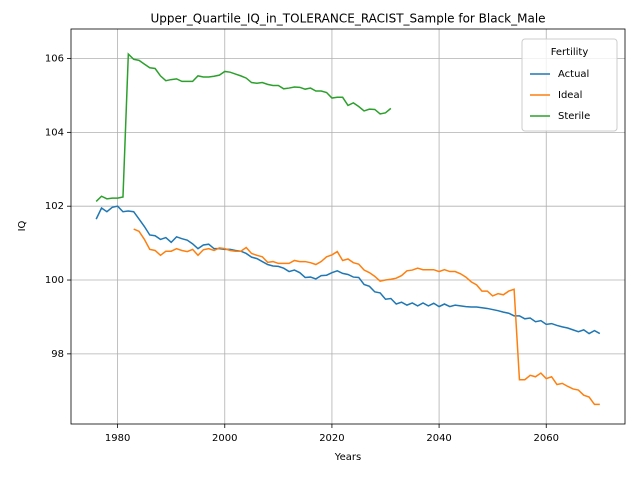  What do you see at coordinates (347, 457) in the screenshot?
I see `x-axis-label: Years` at bounding box center [347, 457].